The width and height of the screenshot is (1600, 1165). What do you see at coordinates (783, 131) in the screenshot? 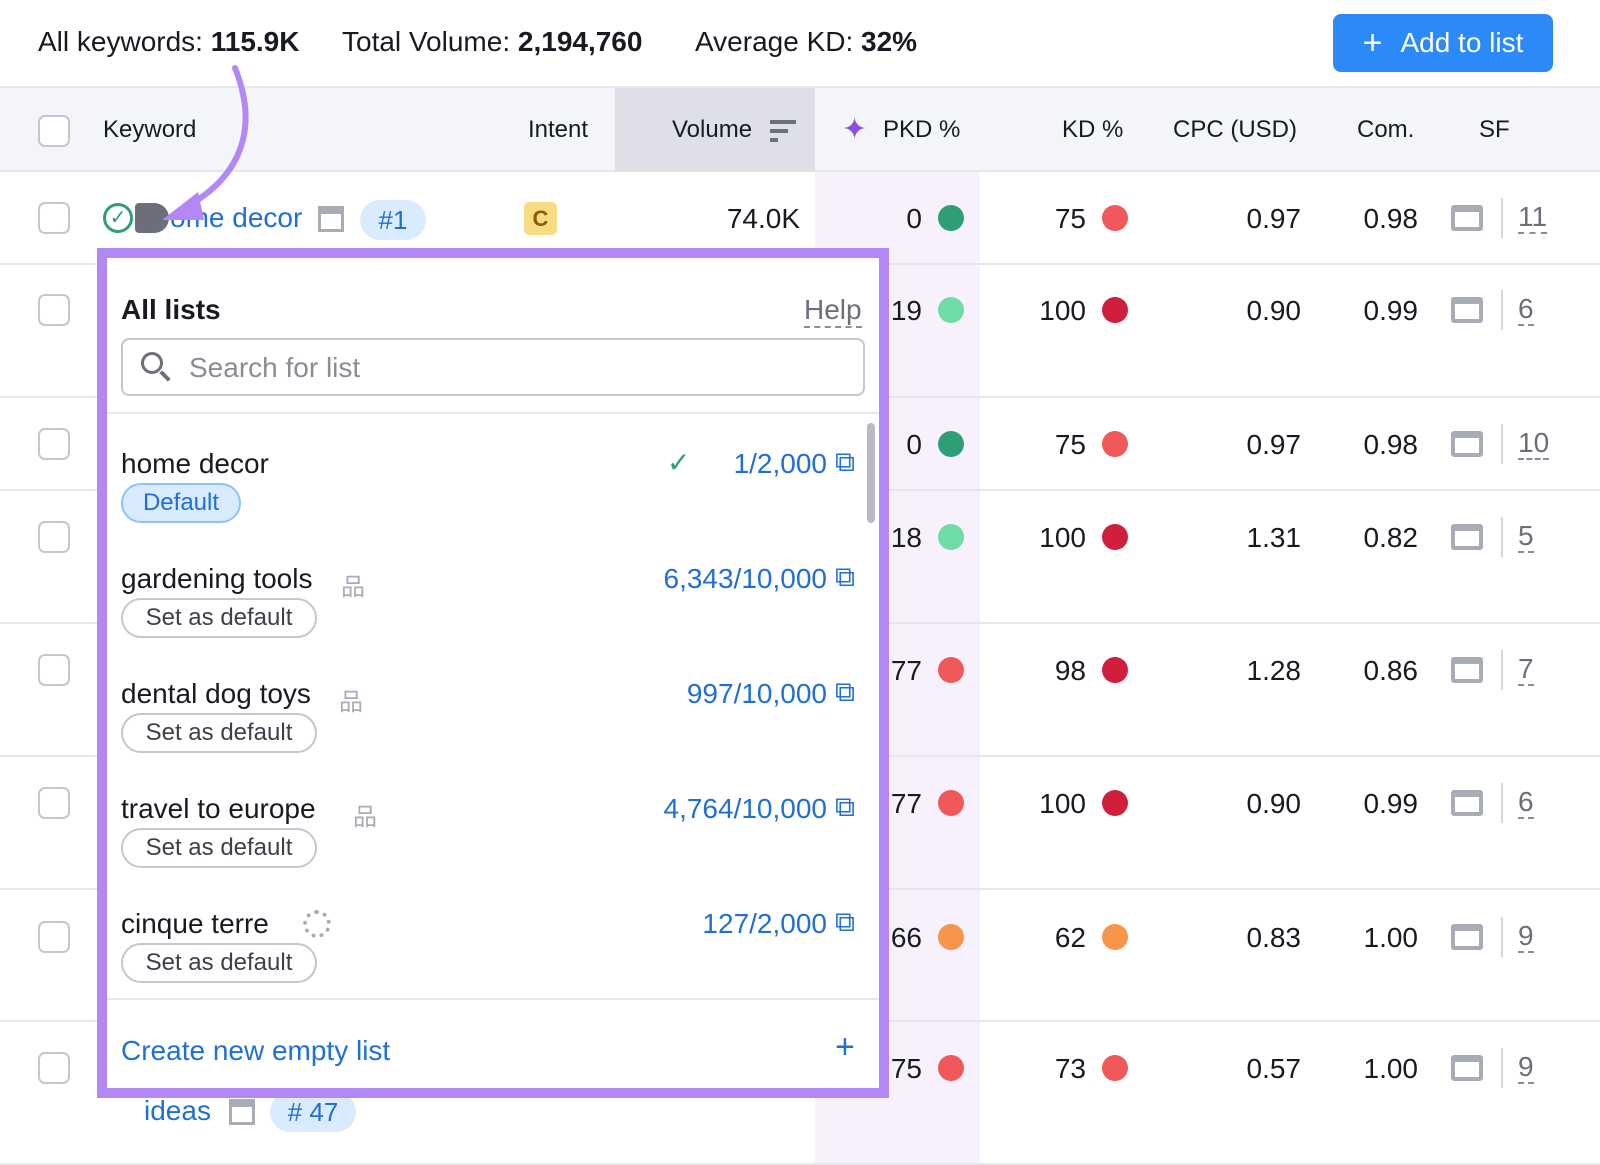
I see `sort-icon` at bounding box center [783, 131].